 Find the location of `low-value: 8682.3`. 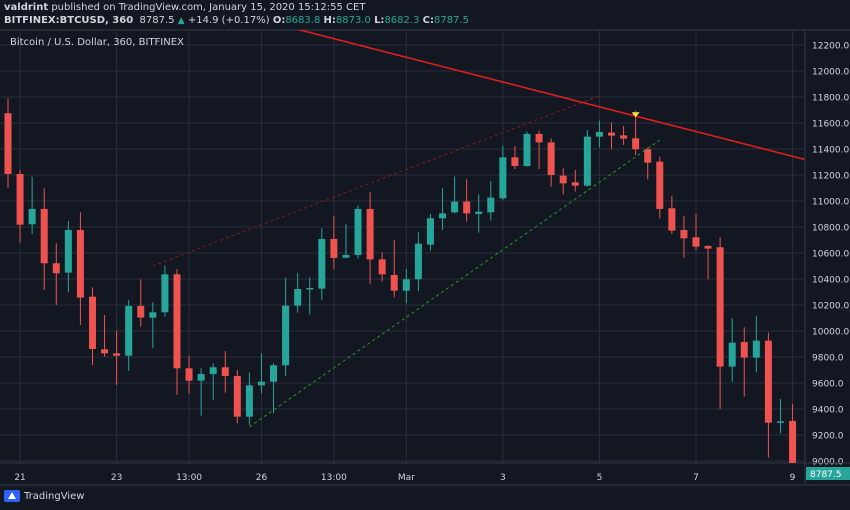

low-value: 8682.3 is located at coordinates (402, 20).